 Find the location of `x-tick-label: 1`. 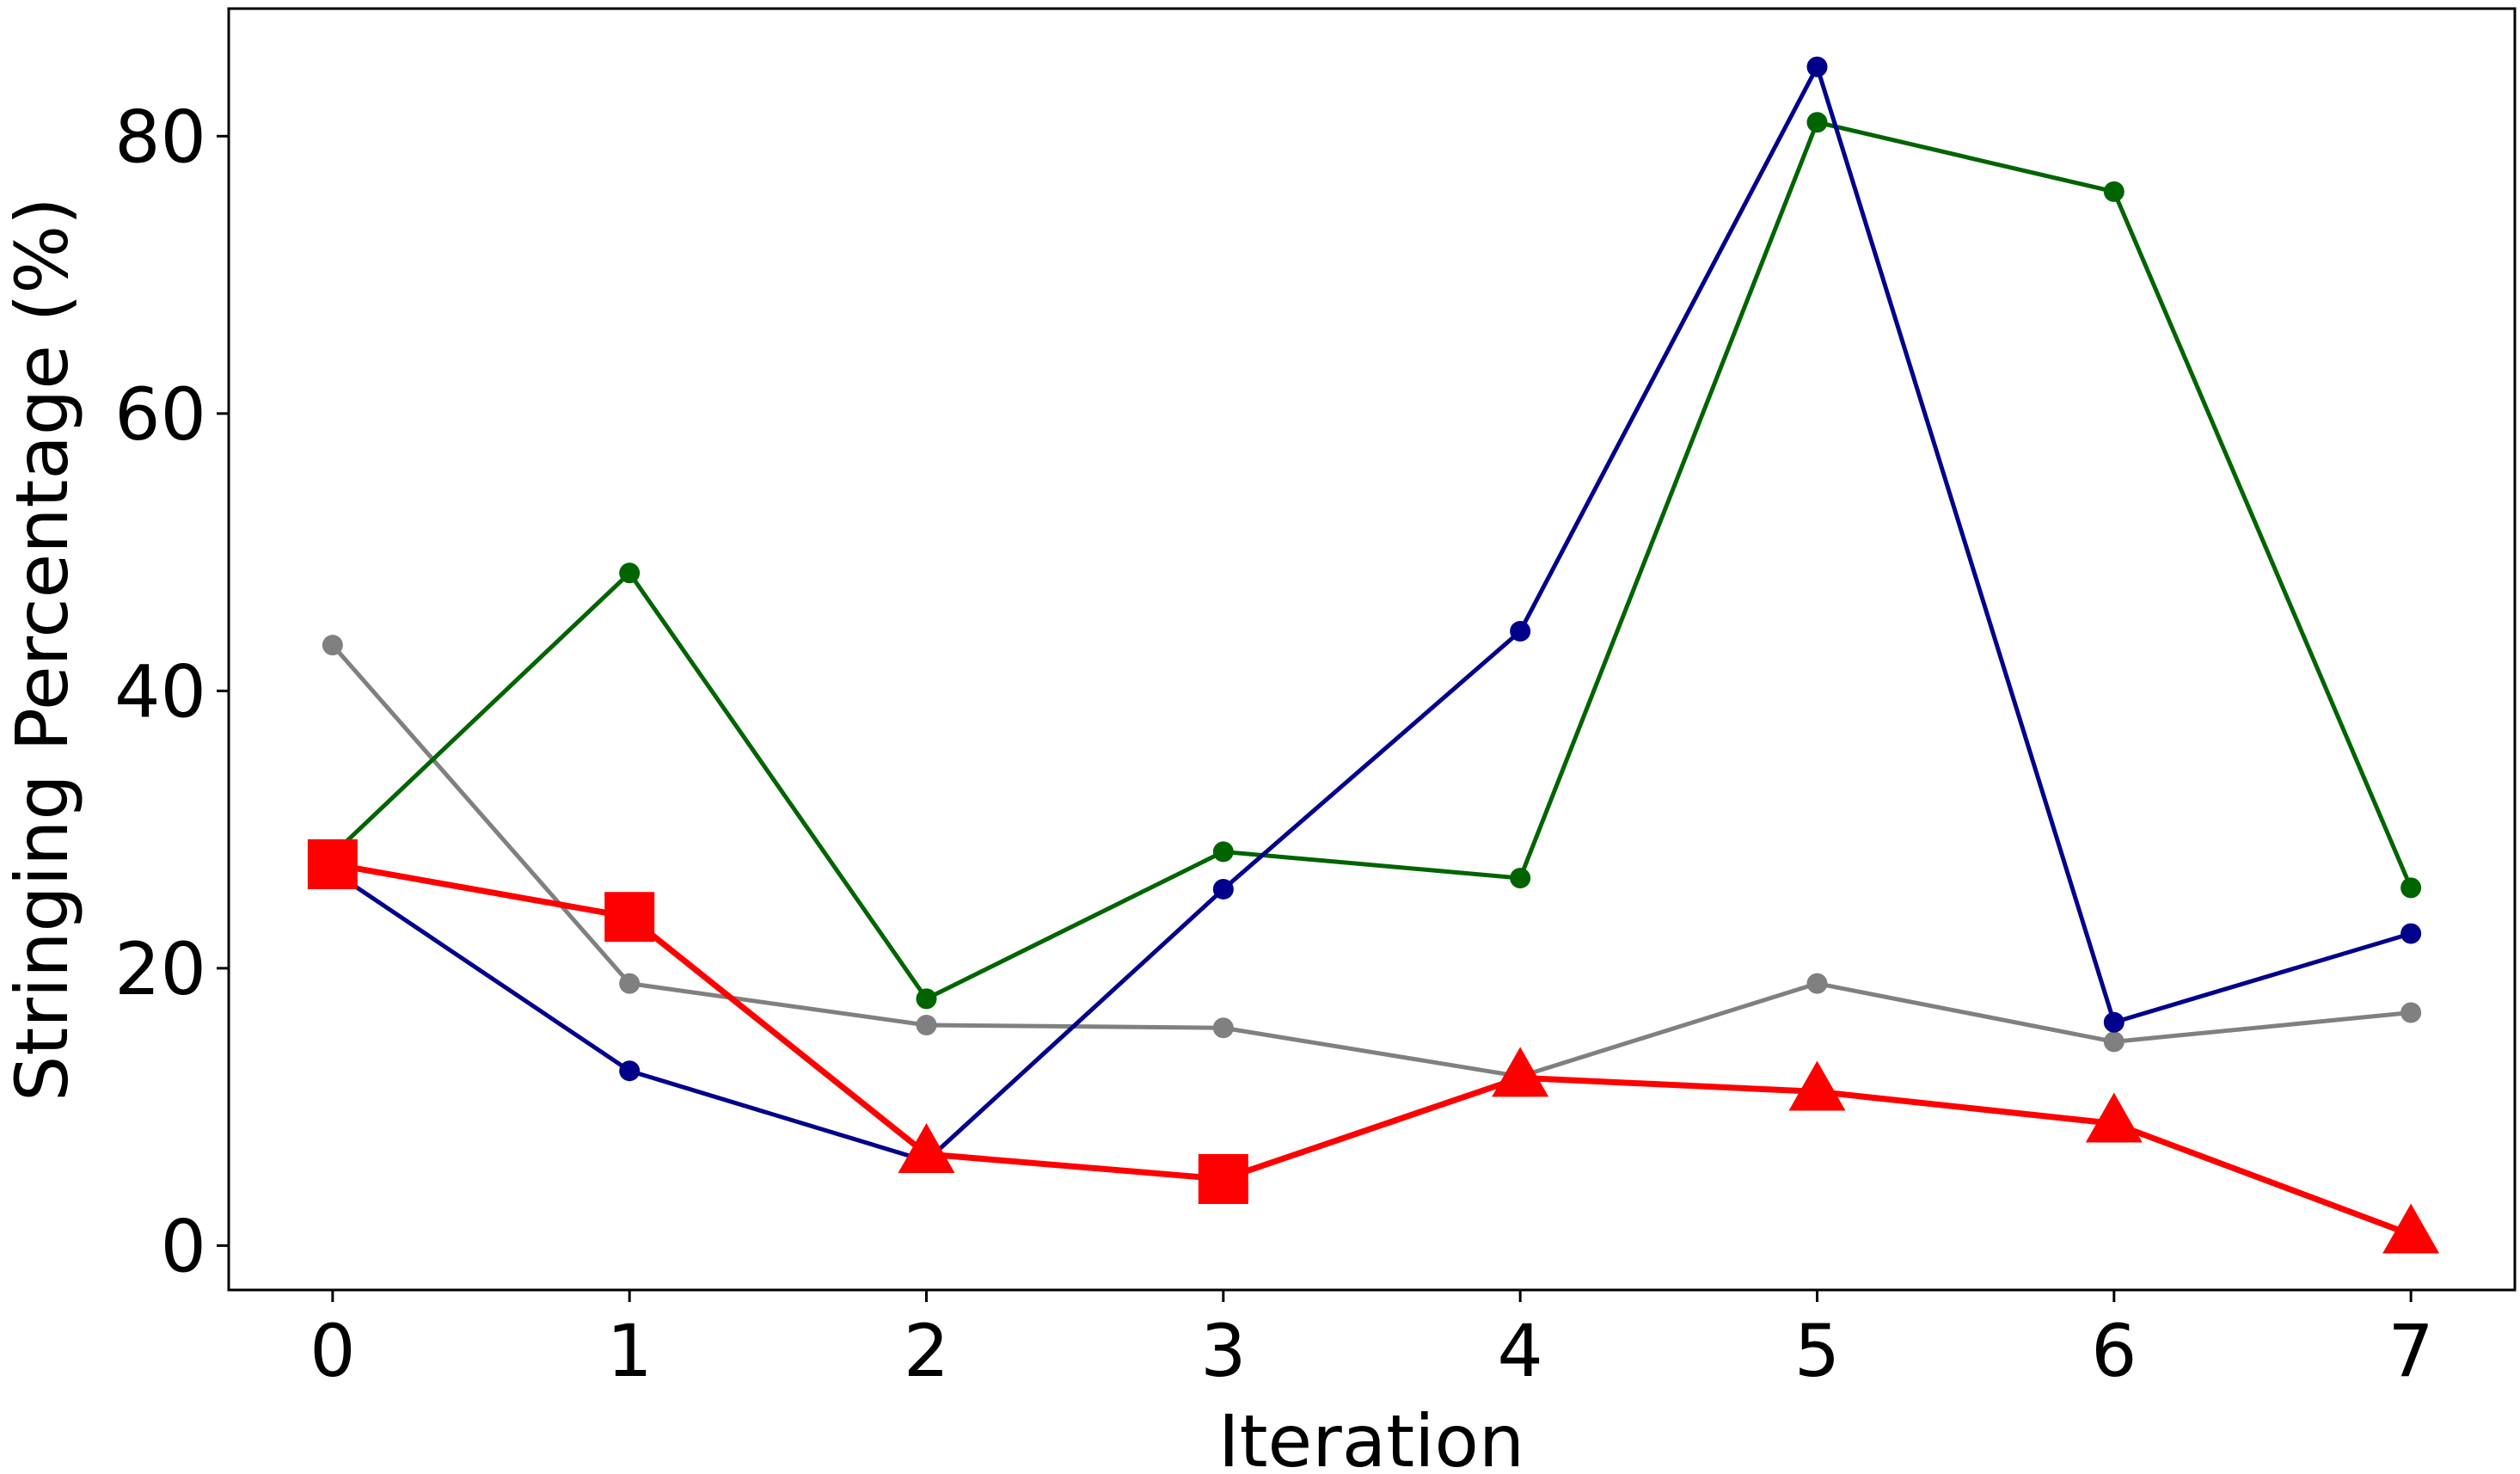

x-tick-label: 1 is located at coordinates (629, 1351).